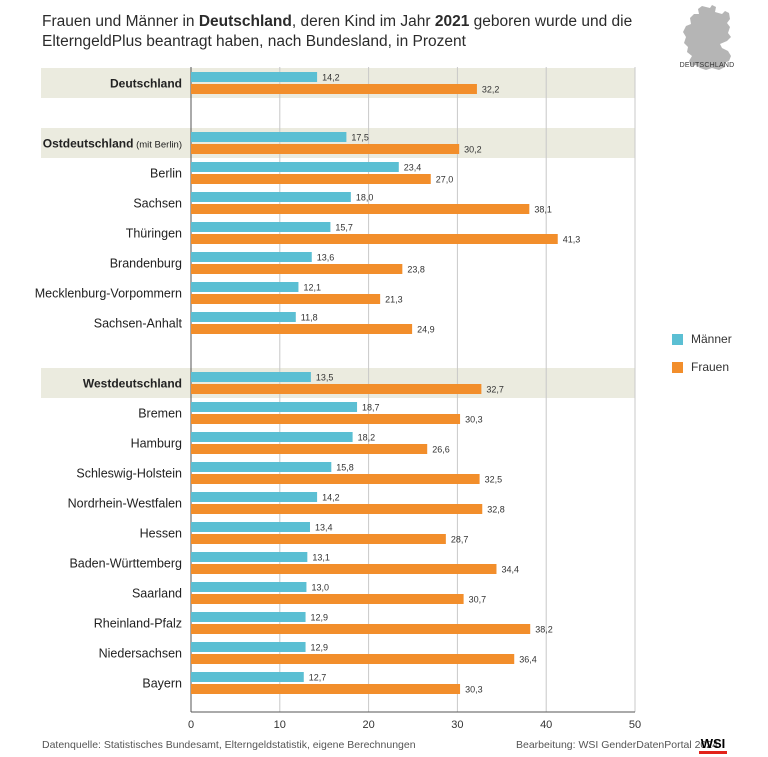  I want to click on category-label: Hessen, so click(161, 534).